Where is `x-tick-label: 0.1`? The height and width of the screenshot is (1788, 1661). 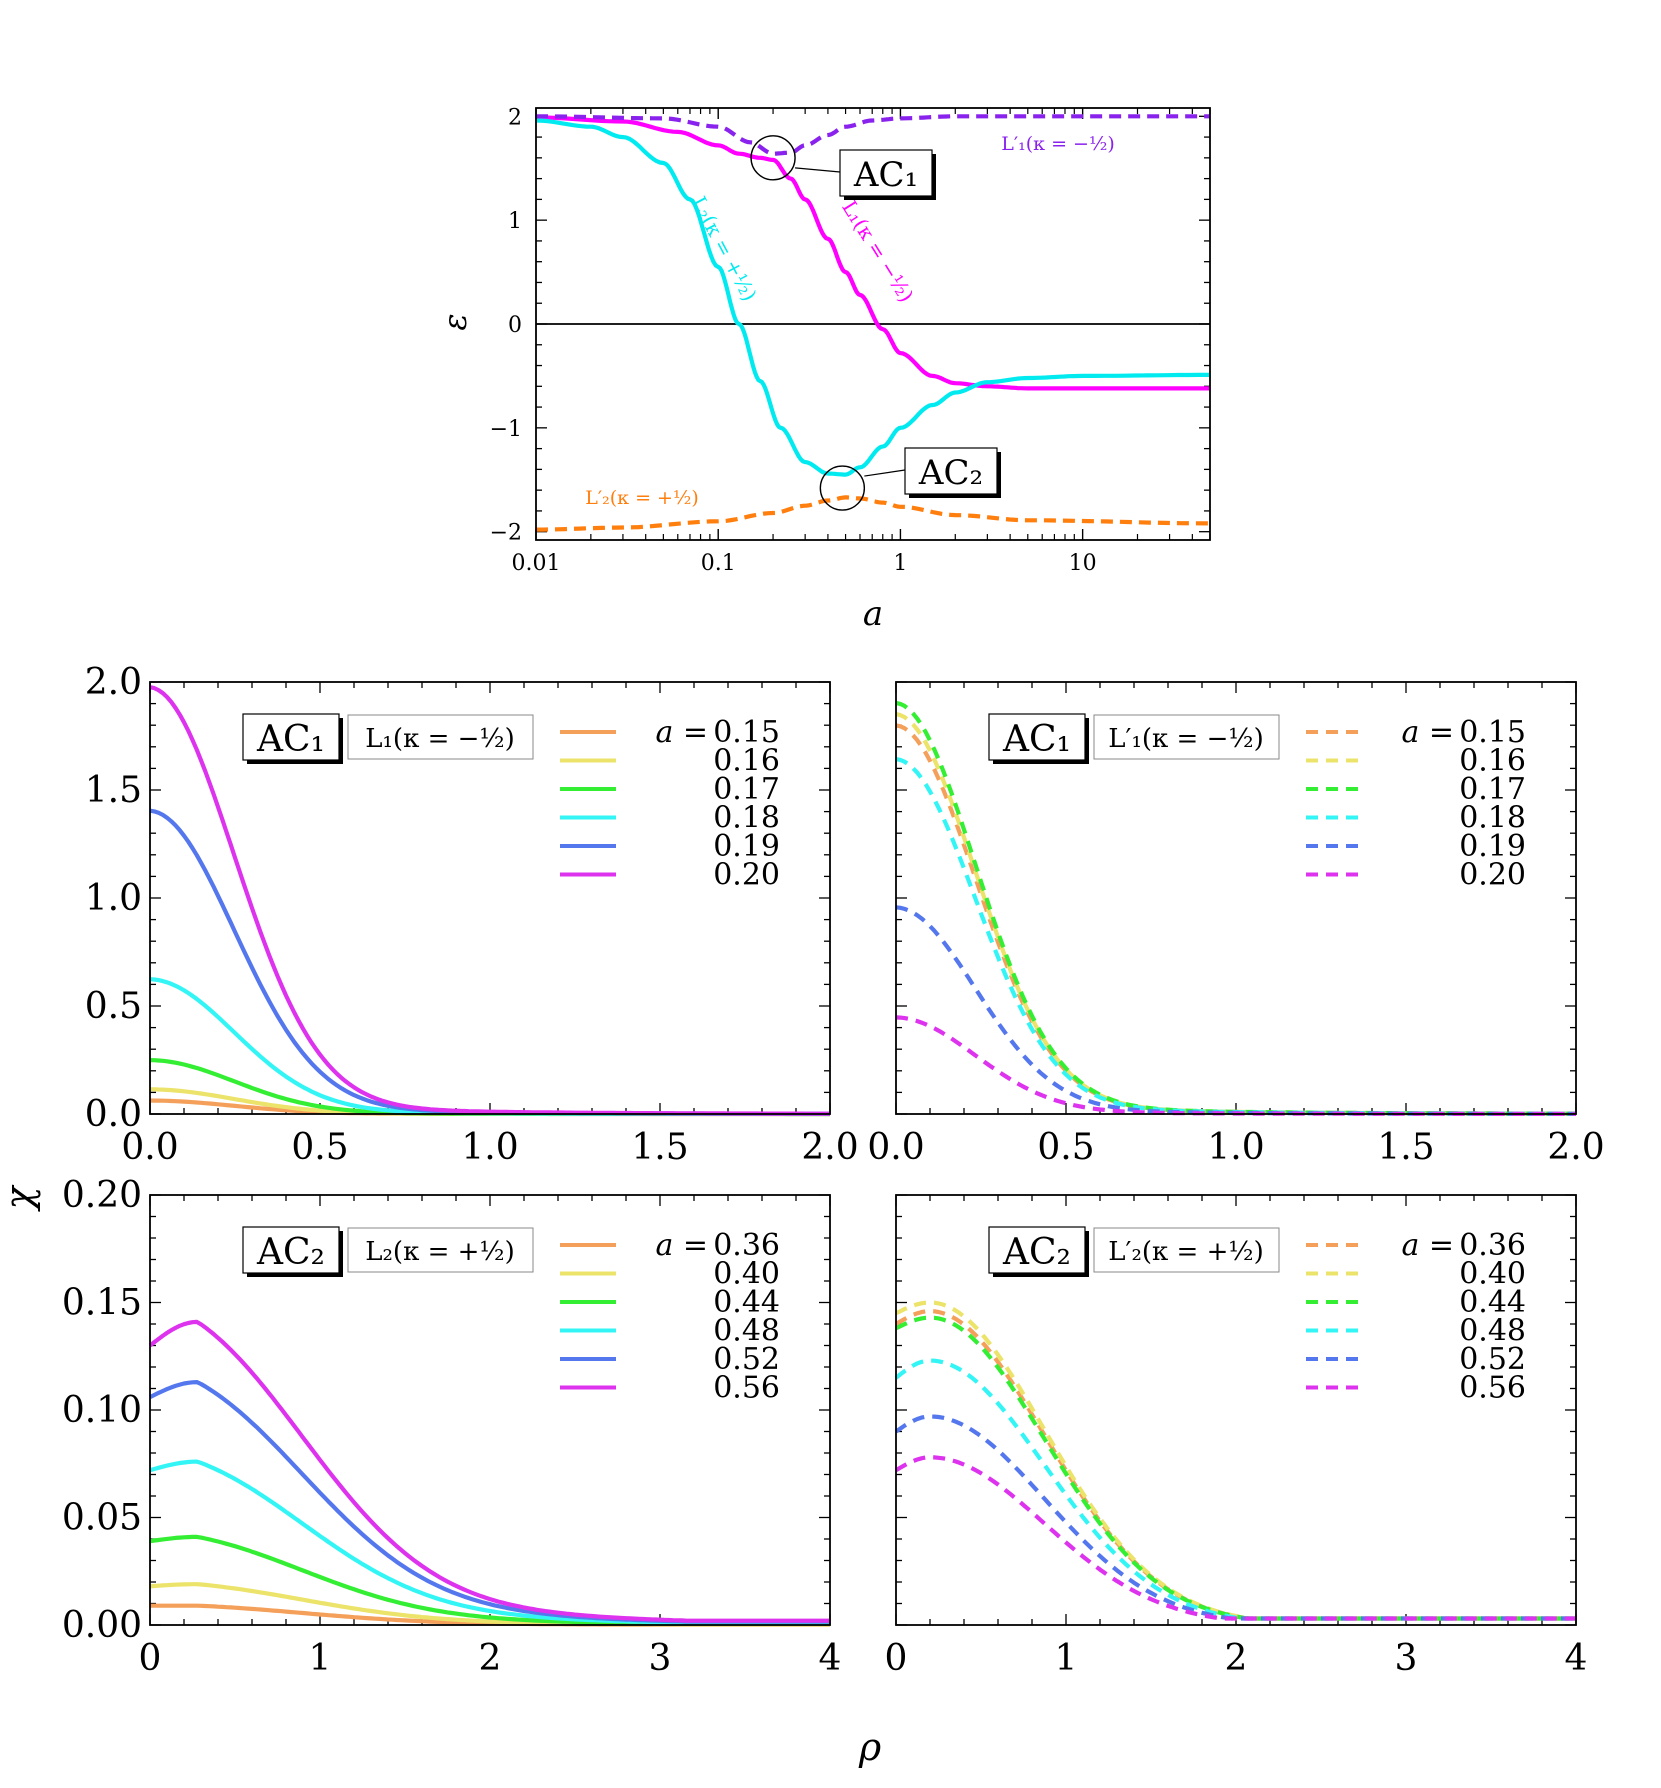 x-tick-label: 0.1 is located at coordinates (718, 563).